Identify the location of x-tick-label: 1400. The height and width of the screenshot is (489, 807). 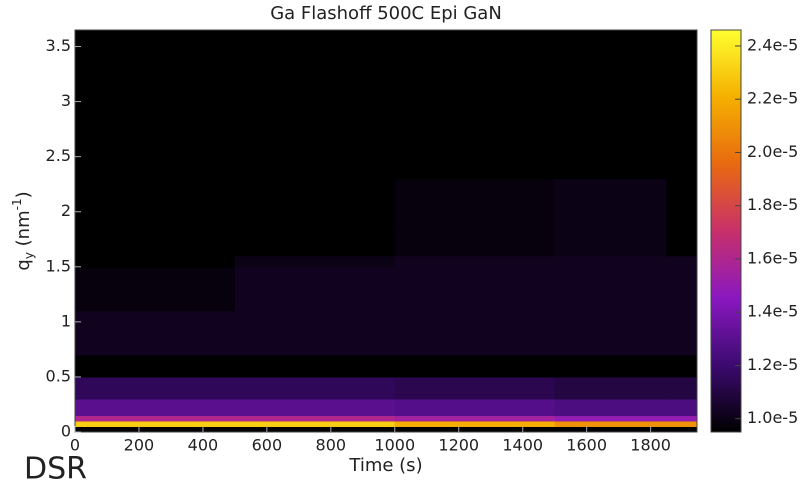
(522, 445).